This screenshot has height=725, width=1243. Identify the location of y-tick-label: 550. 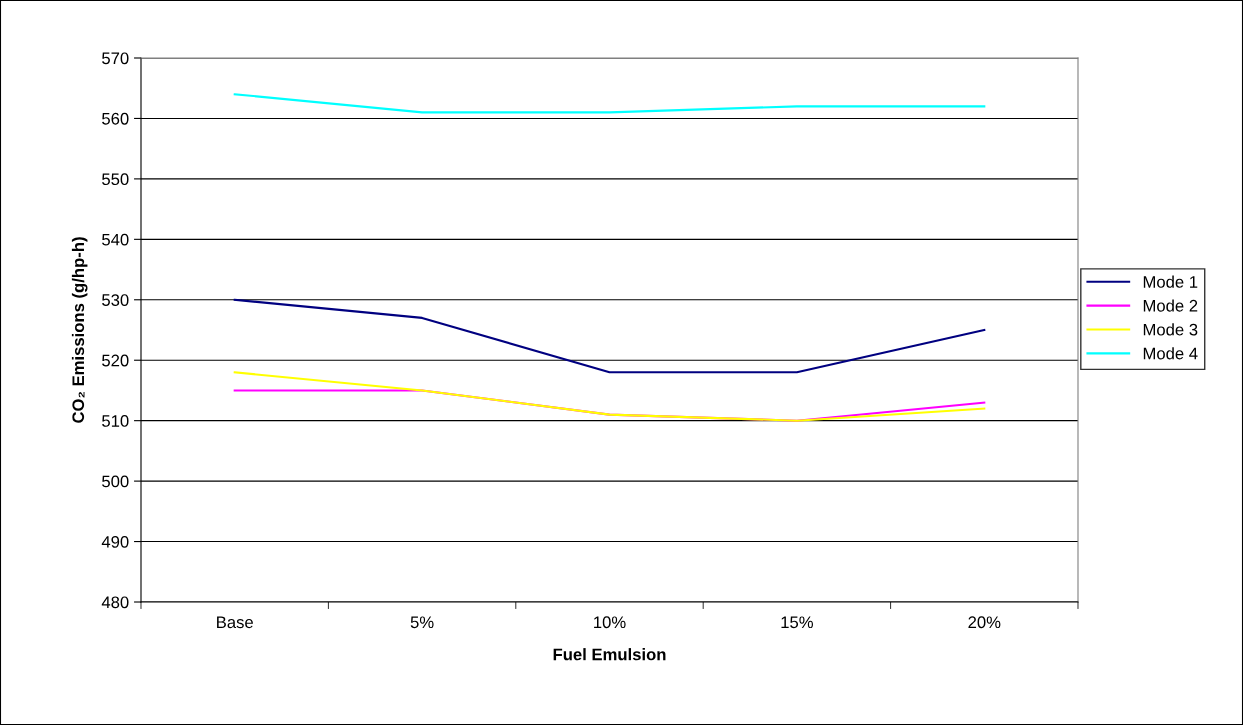
(115, 179).